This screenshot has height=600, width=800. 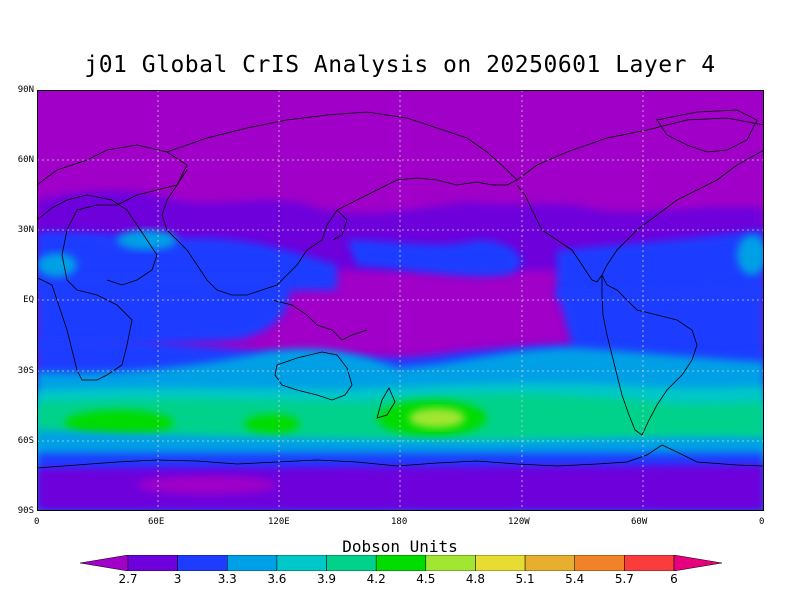 What do you see at coordinates (277, 579) in the screenshot?
I see `colorbar-tick-label: 3.6` at bounding box center [277, 579].